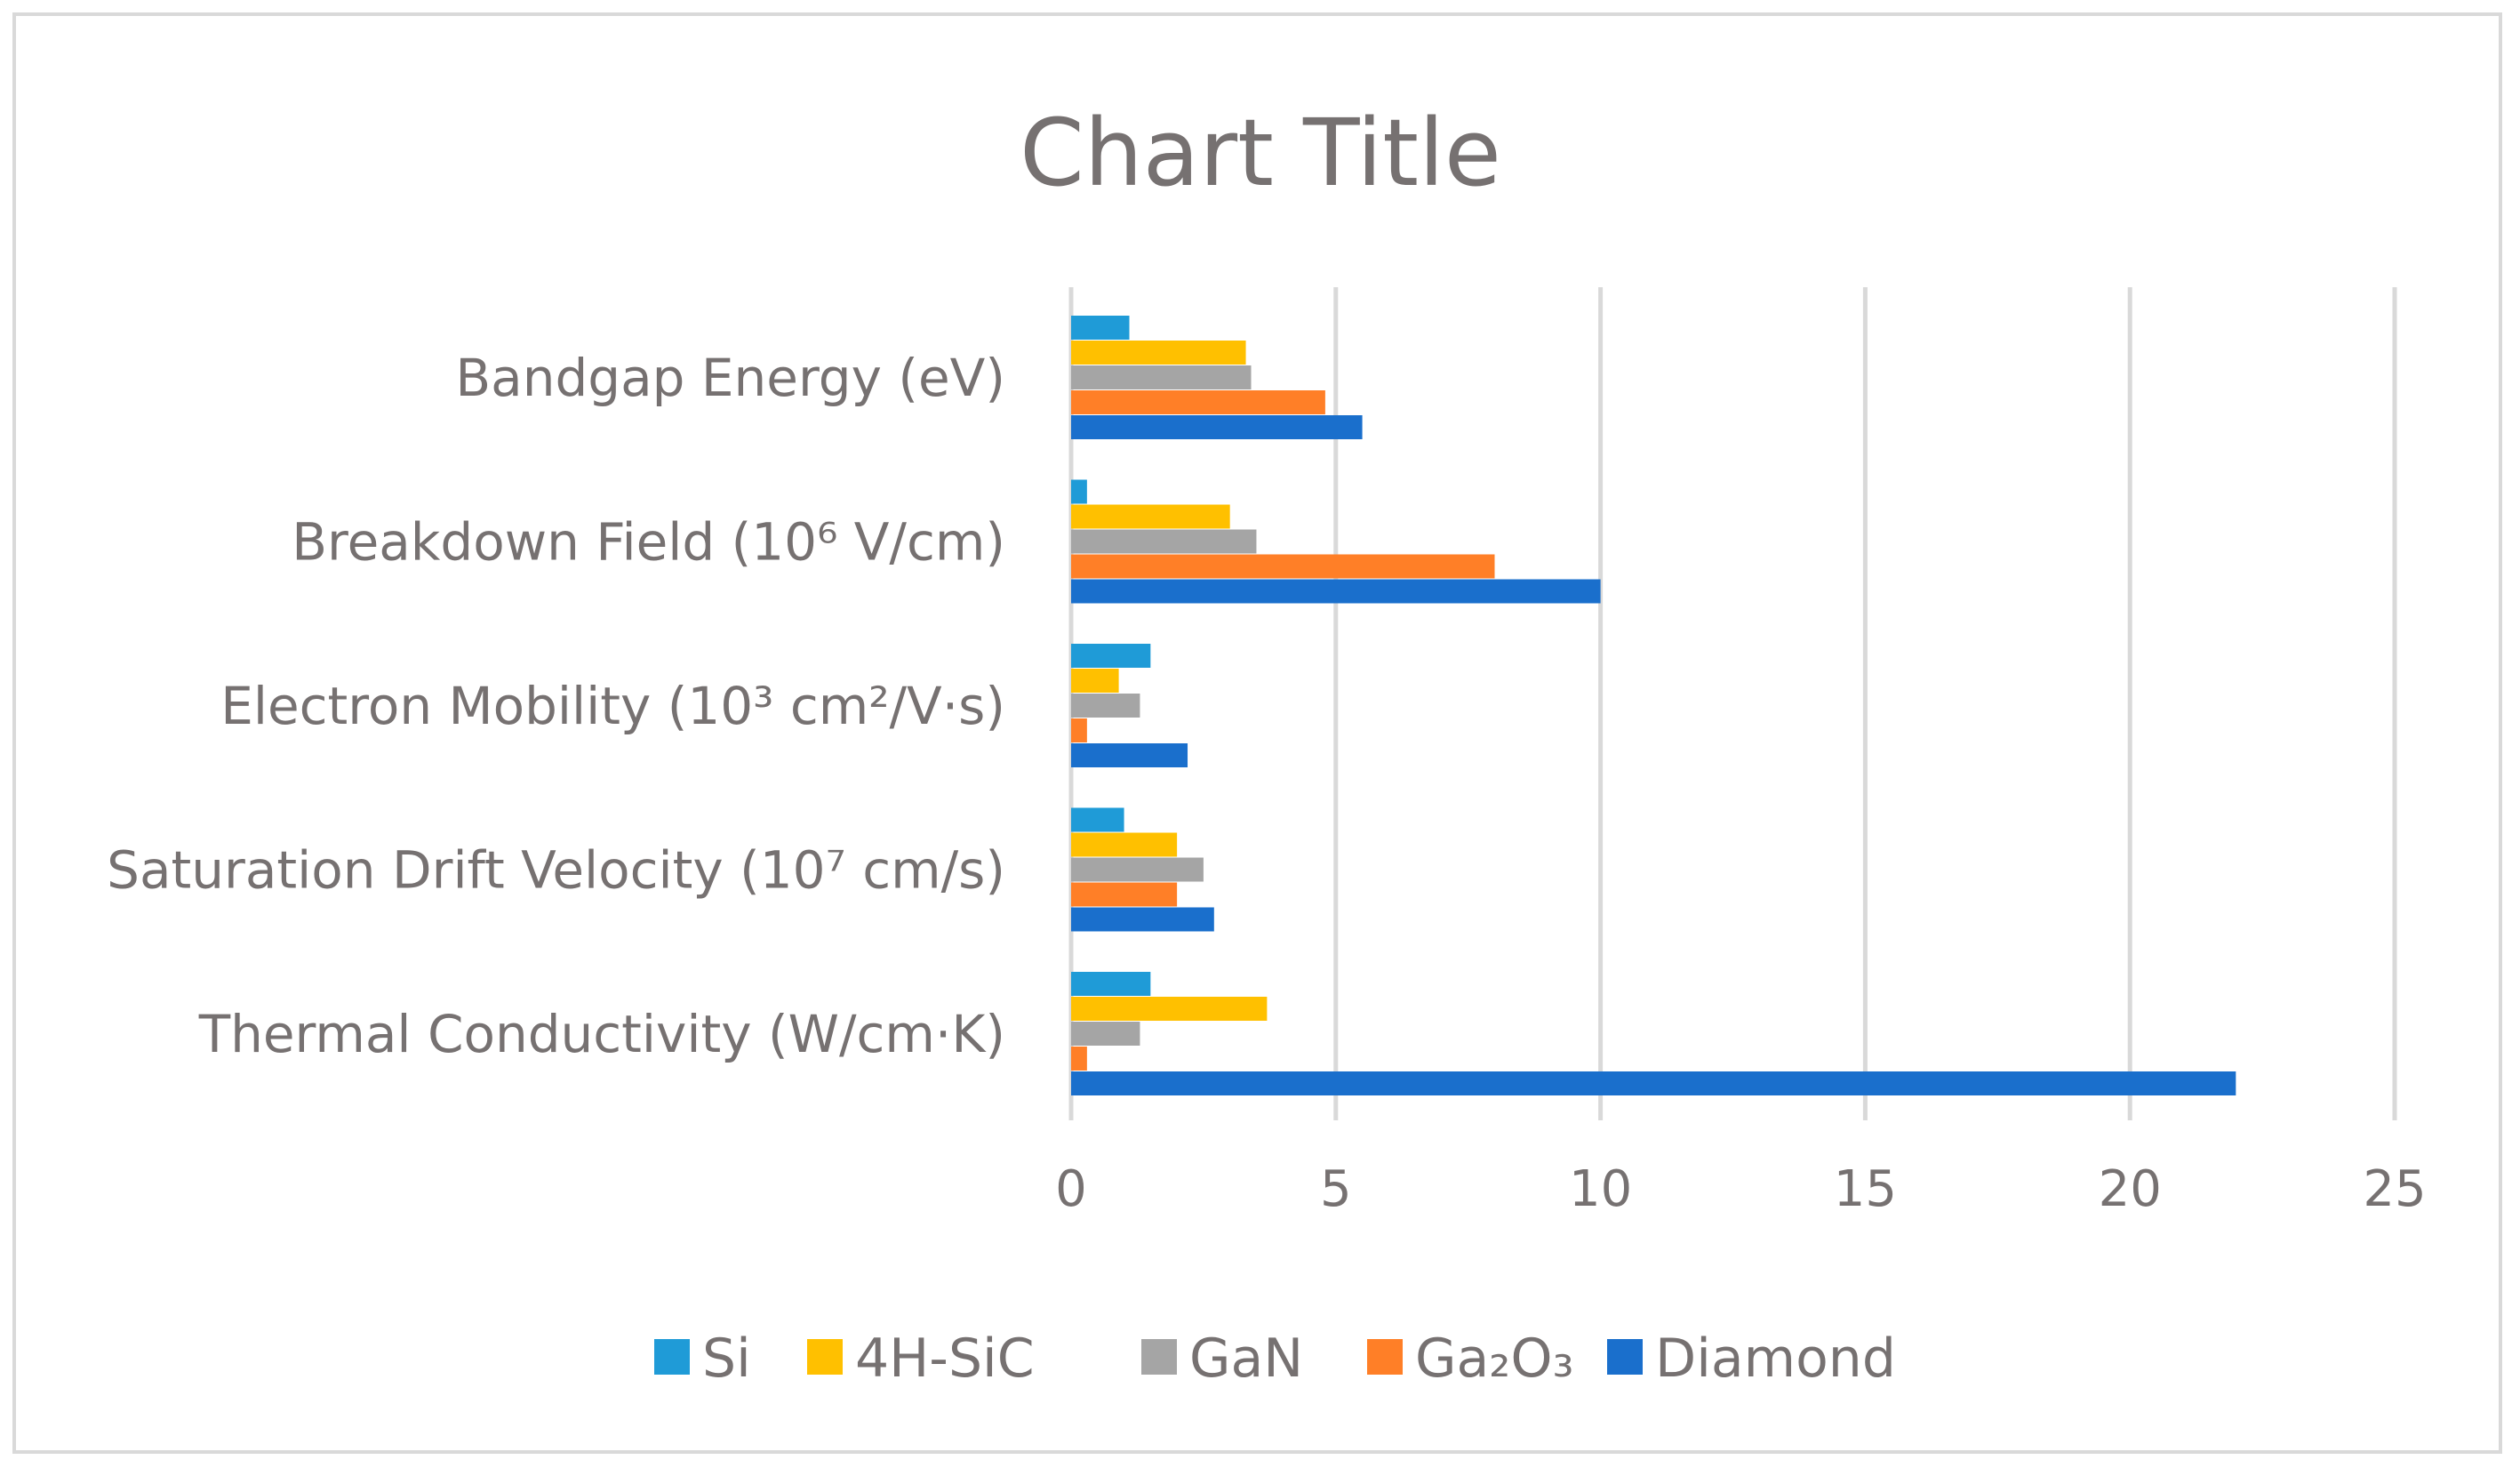  I want to click on bar-Ga₂O₃-4, so click(1079, 1059).